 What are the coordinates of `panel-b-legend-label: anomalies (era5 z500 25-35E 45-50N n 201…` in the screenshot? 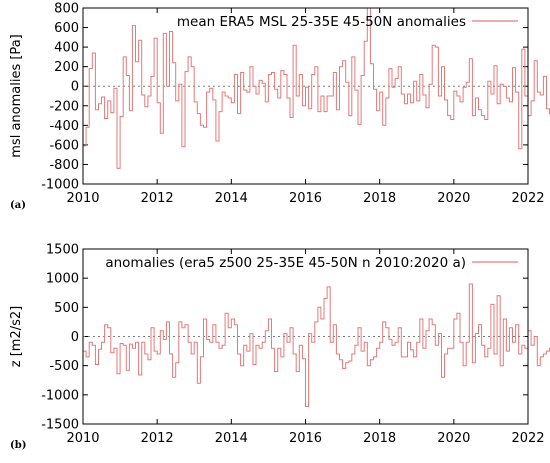 It's located at (285, 263).